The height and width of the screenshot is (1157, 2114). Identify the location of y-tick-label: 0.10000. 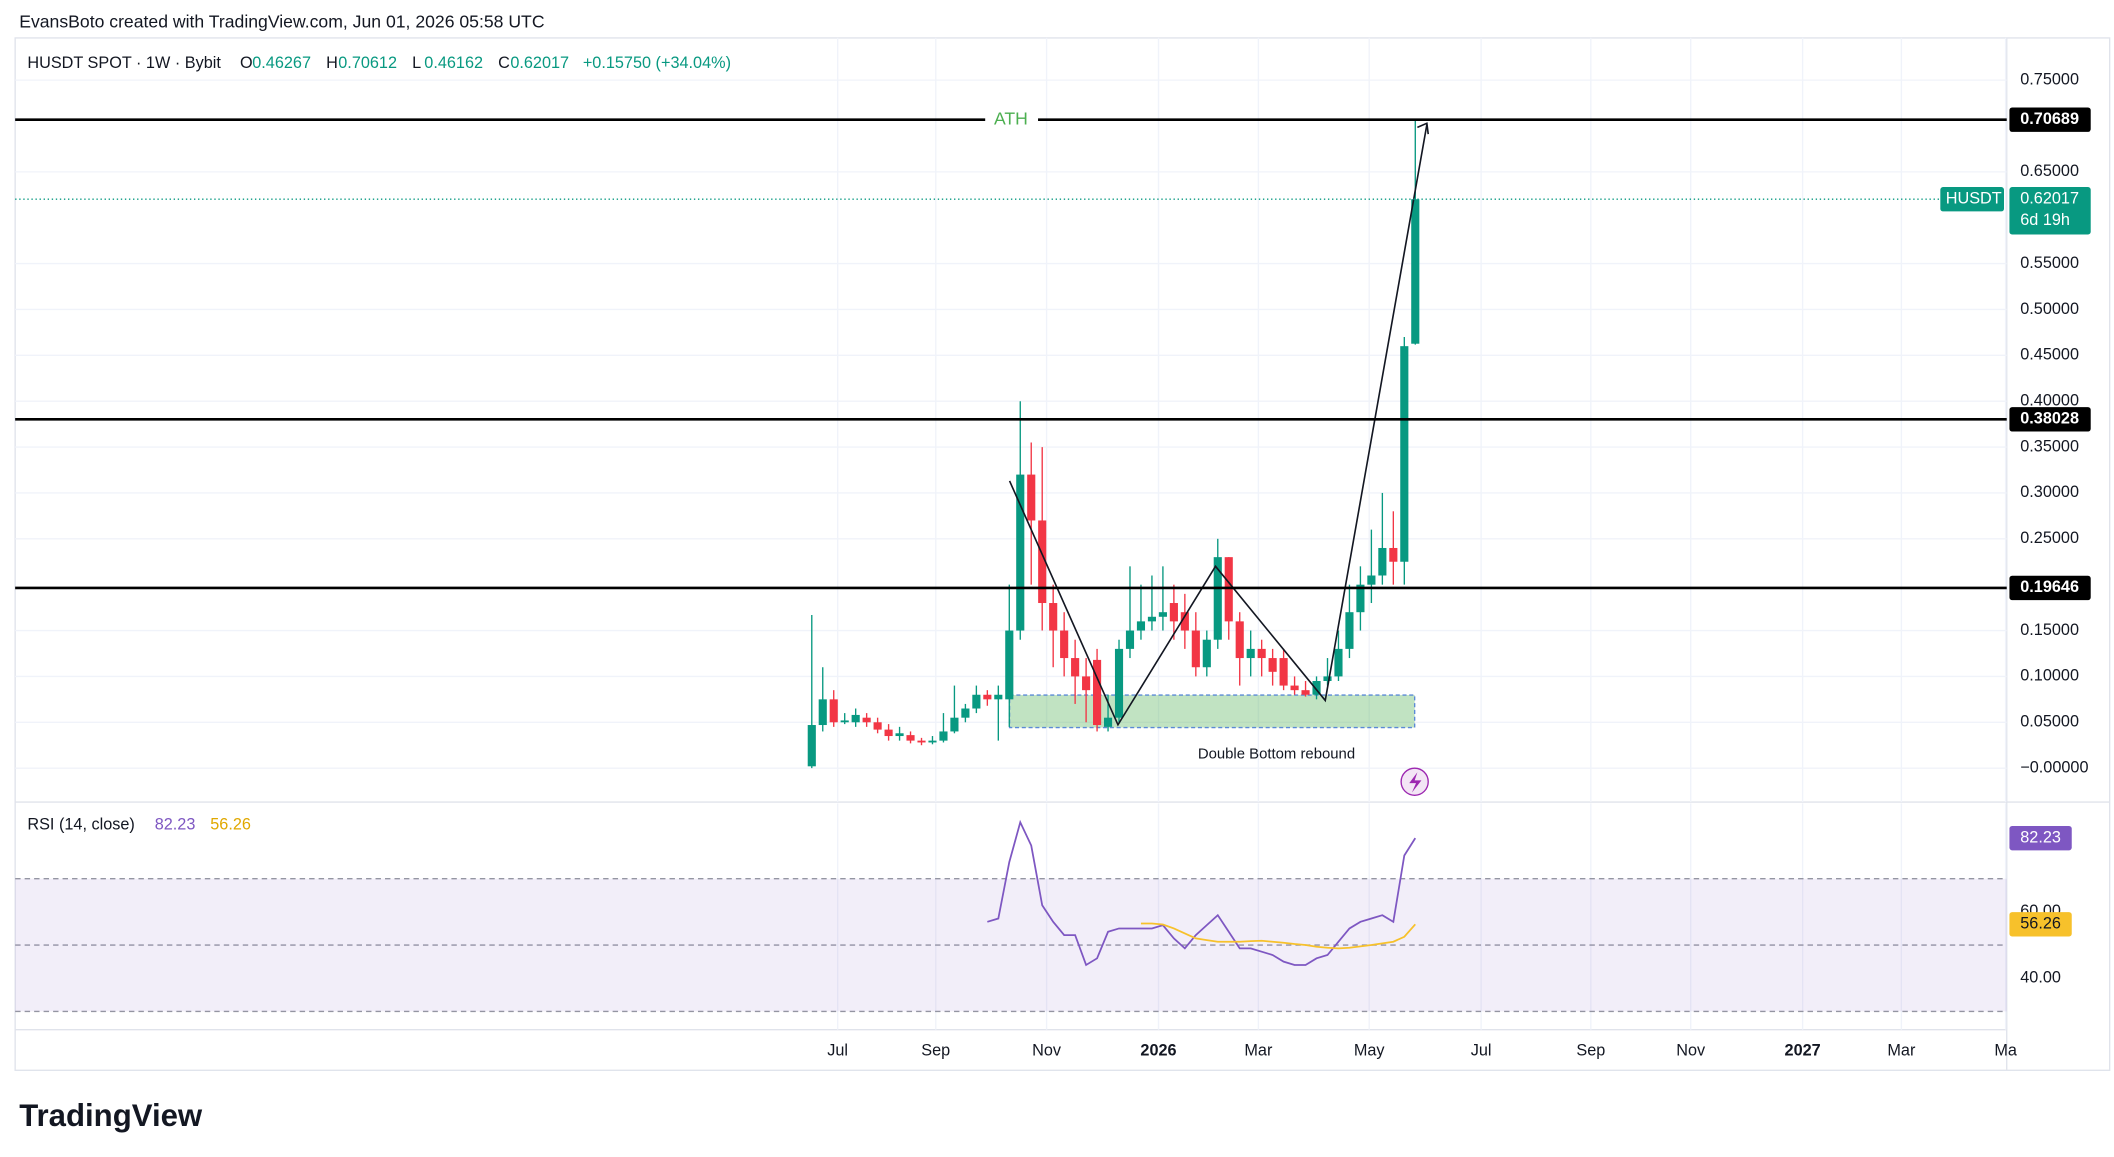
(2049, 676).